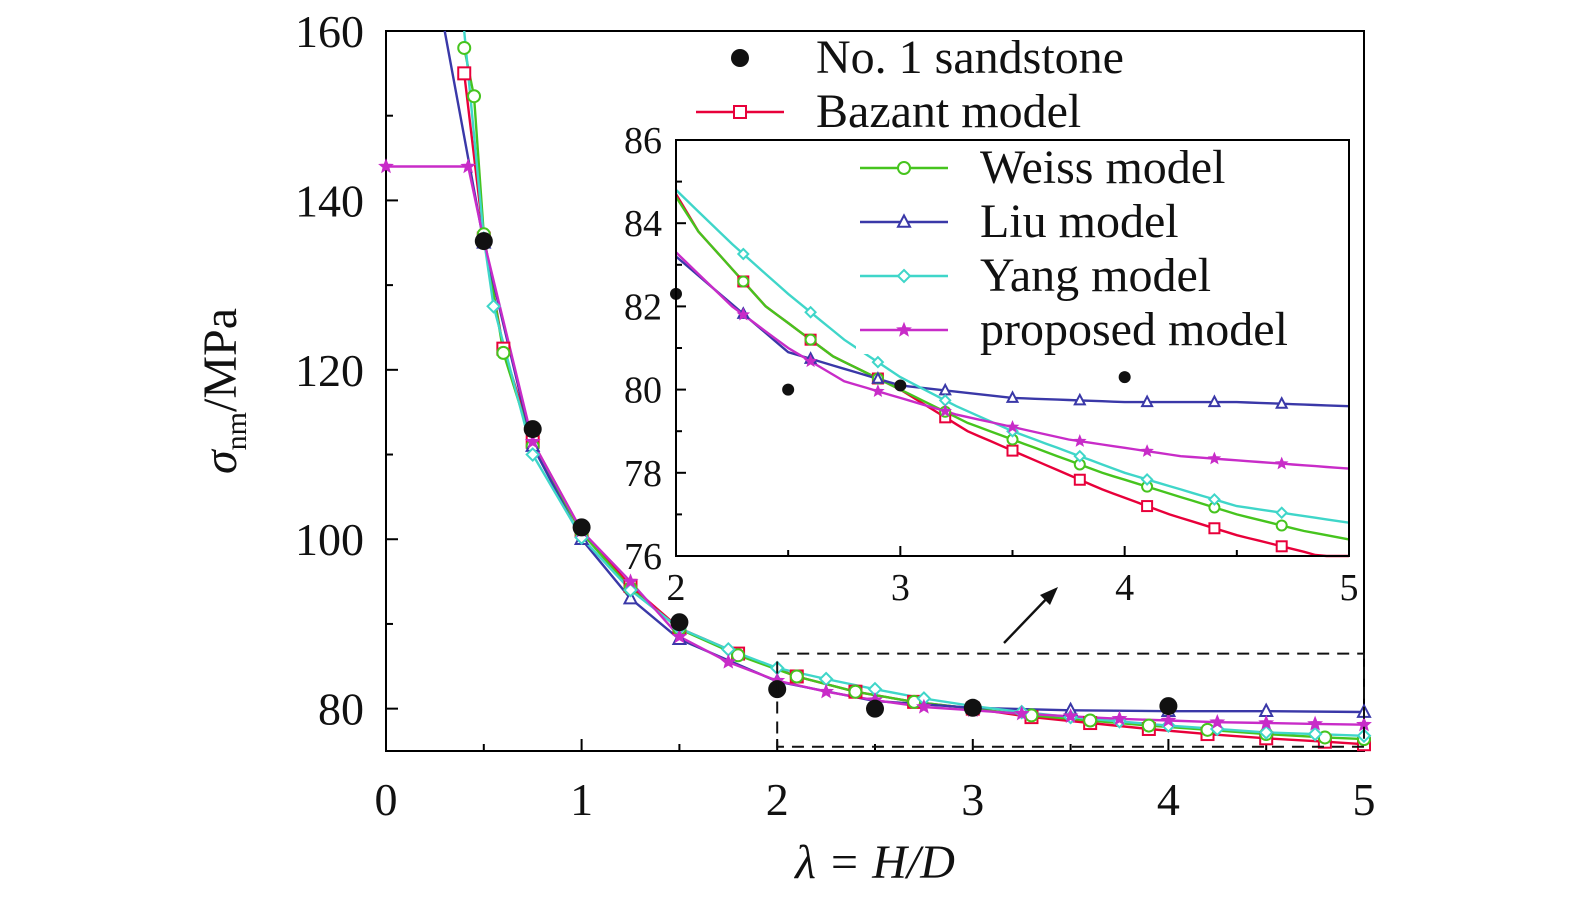 This screenshot has height=902, width=1575. I want to click on inset-y-tick-label: 80, so click(643, 391).